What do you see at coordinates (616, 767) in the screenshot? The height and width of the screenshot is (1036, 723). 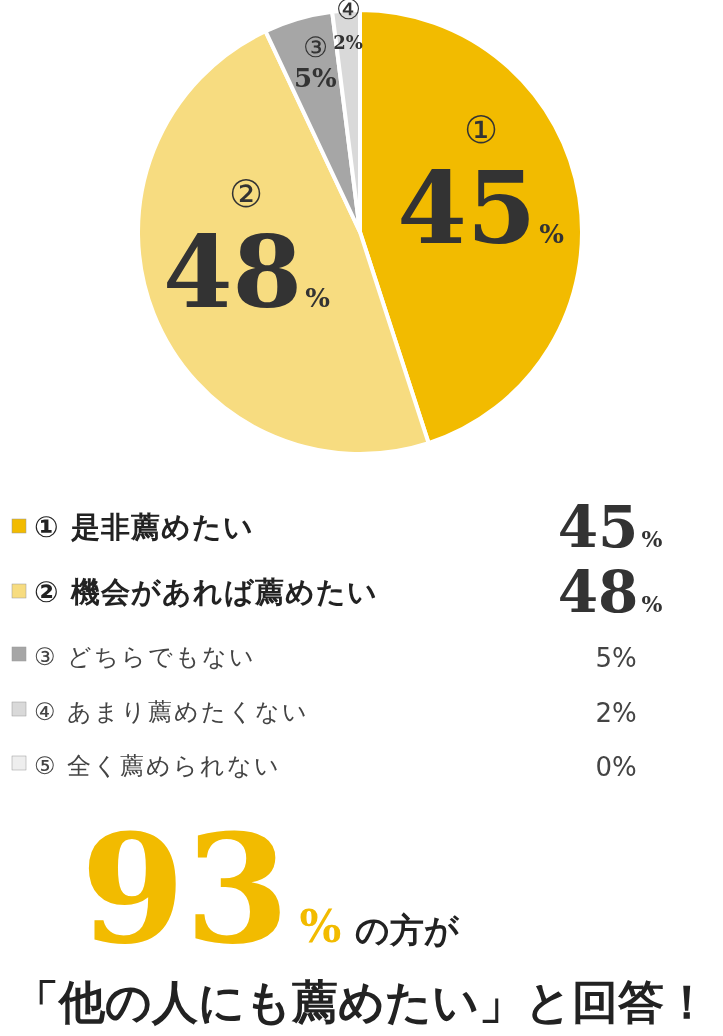 I see `text: 0%` at bounding box center [616, 767].